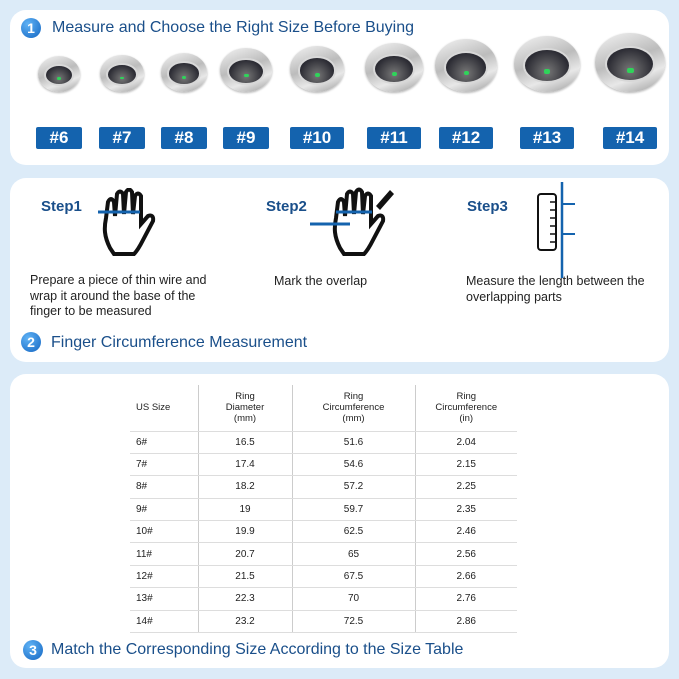  What do you see at coordinates (164, 487) in the screenshot?
I see `table-cell: 8#` at bounding box center [164, 487].